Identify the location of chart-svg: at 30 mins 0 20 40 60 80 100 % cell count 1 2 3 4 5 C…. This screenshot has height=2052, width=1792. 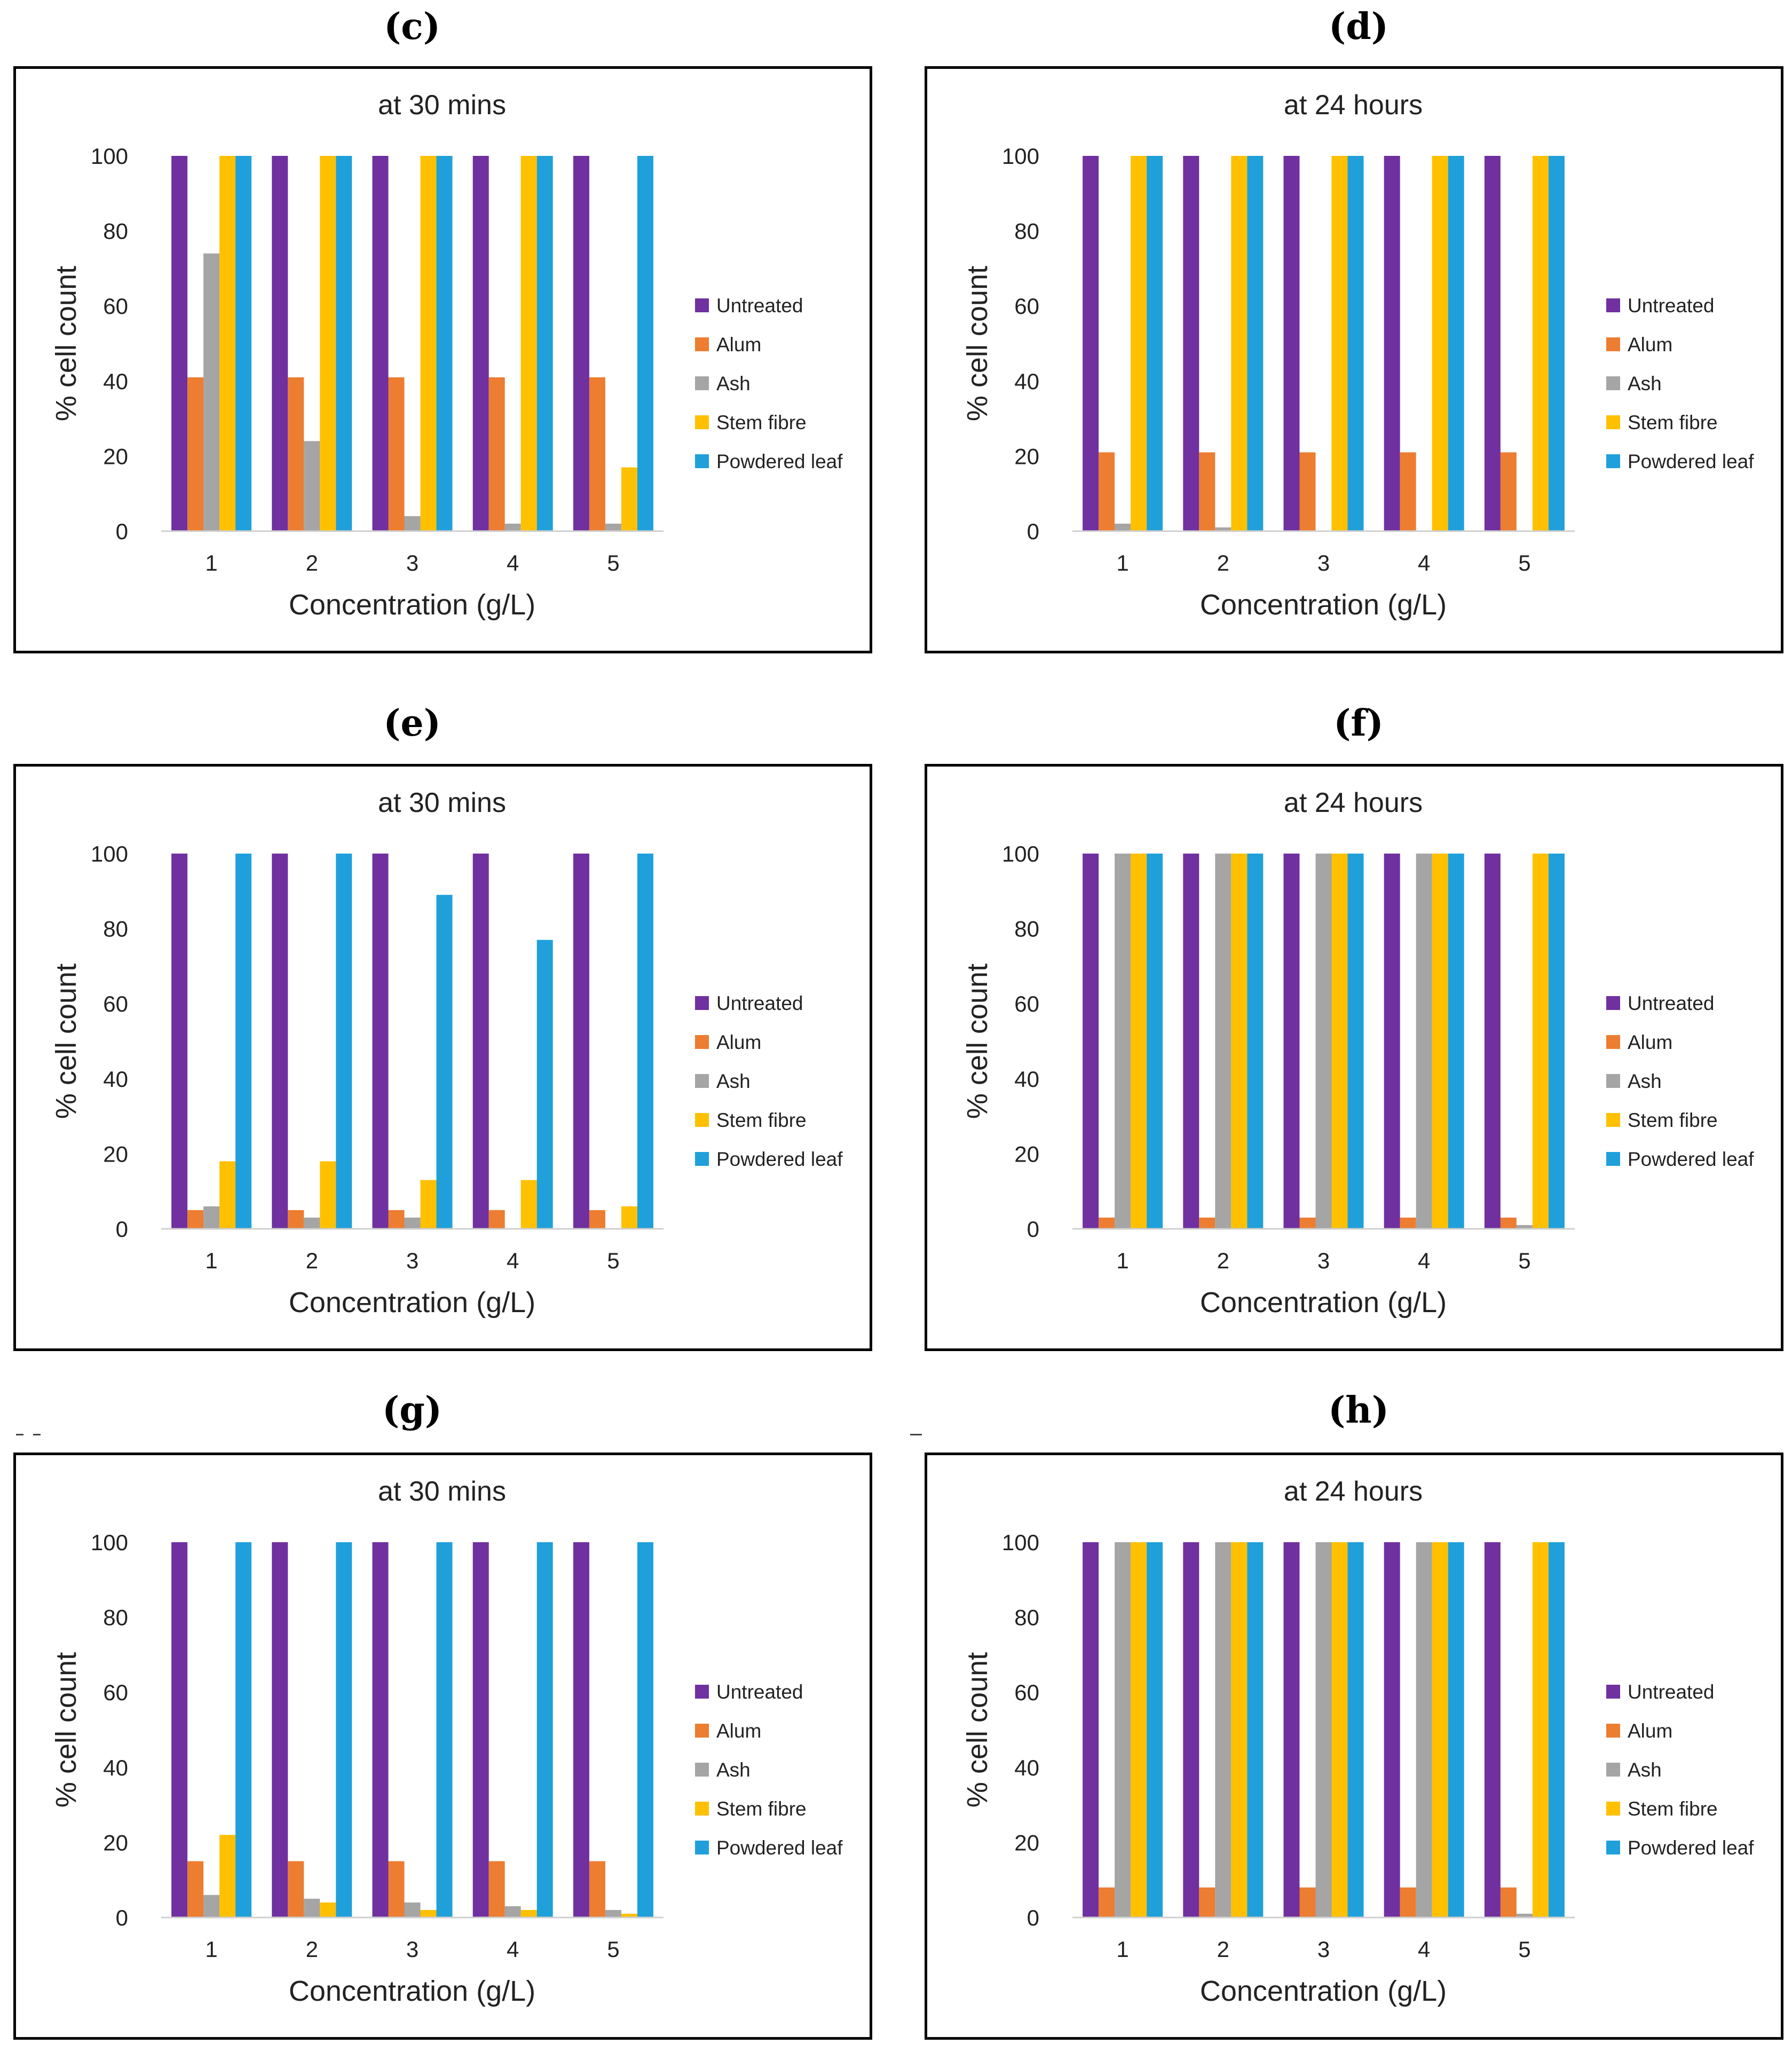
(446, 355).